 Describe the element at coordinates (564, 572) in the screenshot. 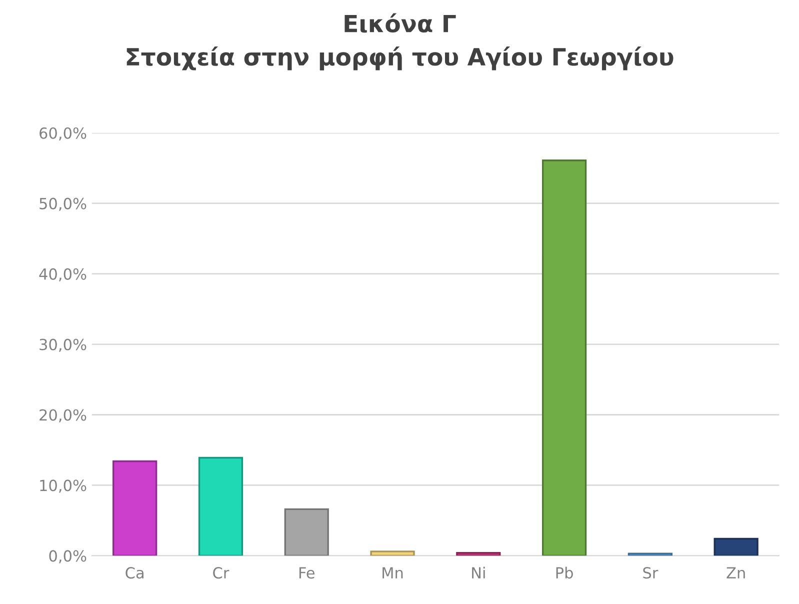

I see `x-tick-label: Pb` at that location.